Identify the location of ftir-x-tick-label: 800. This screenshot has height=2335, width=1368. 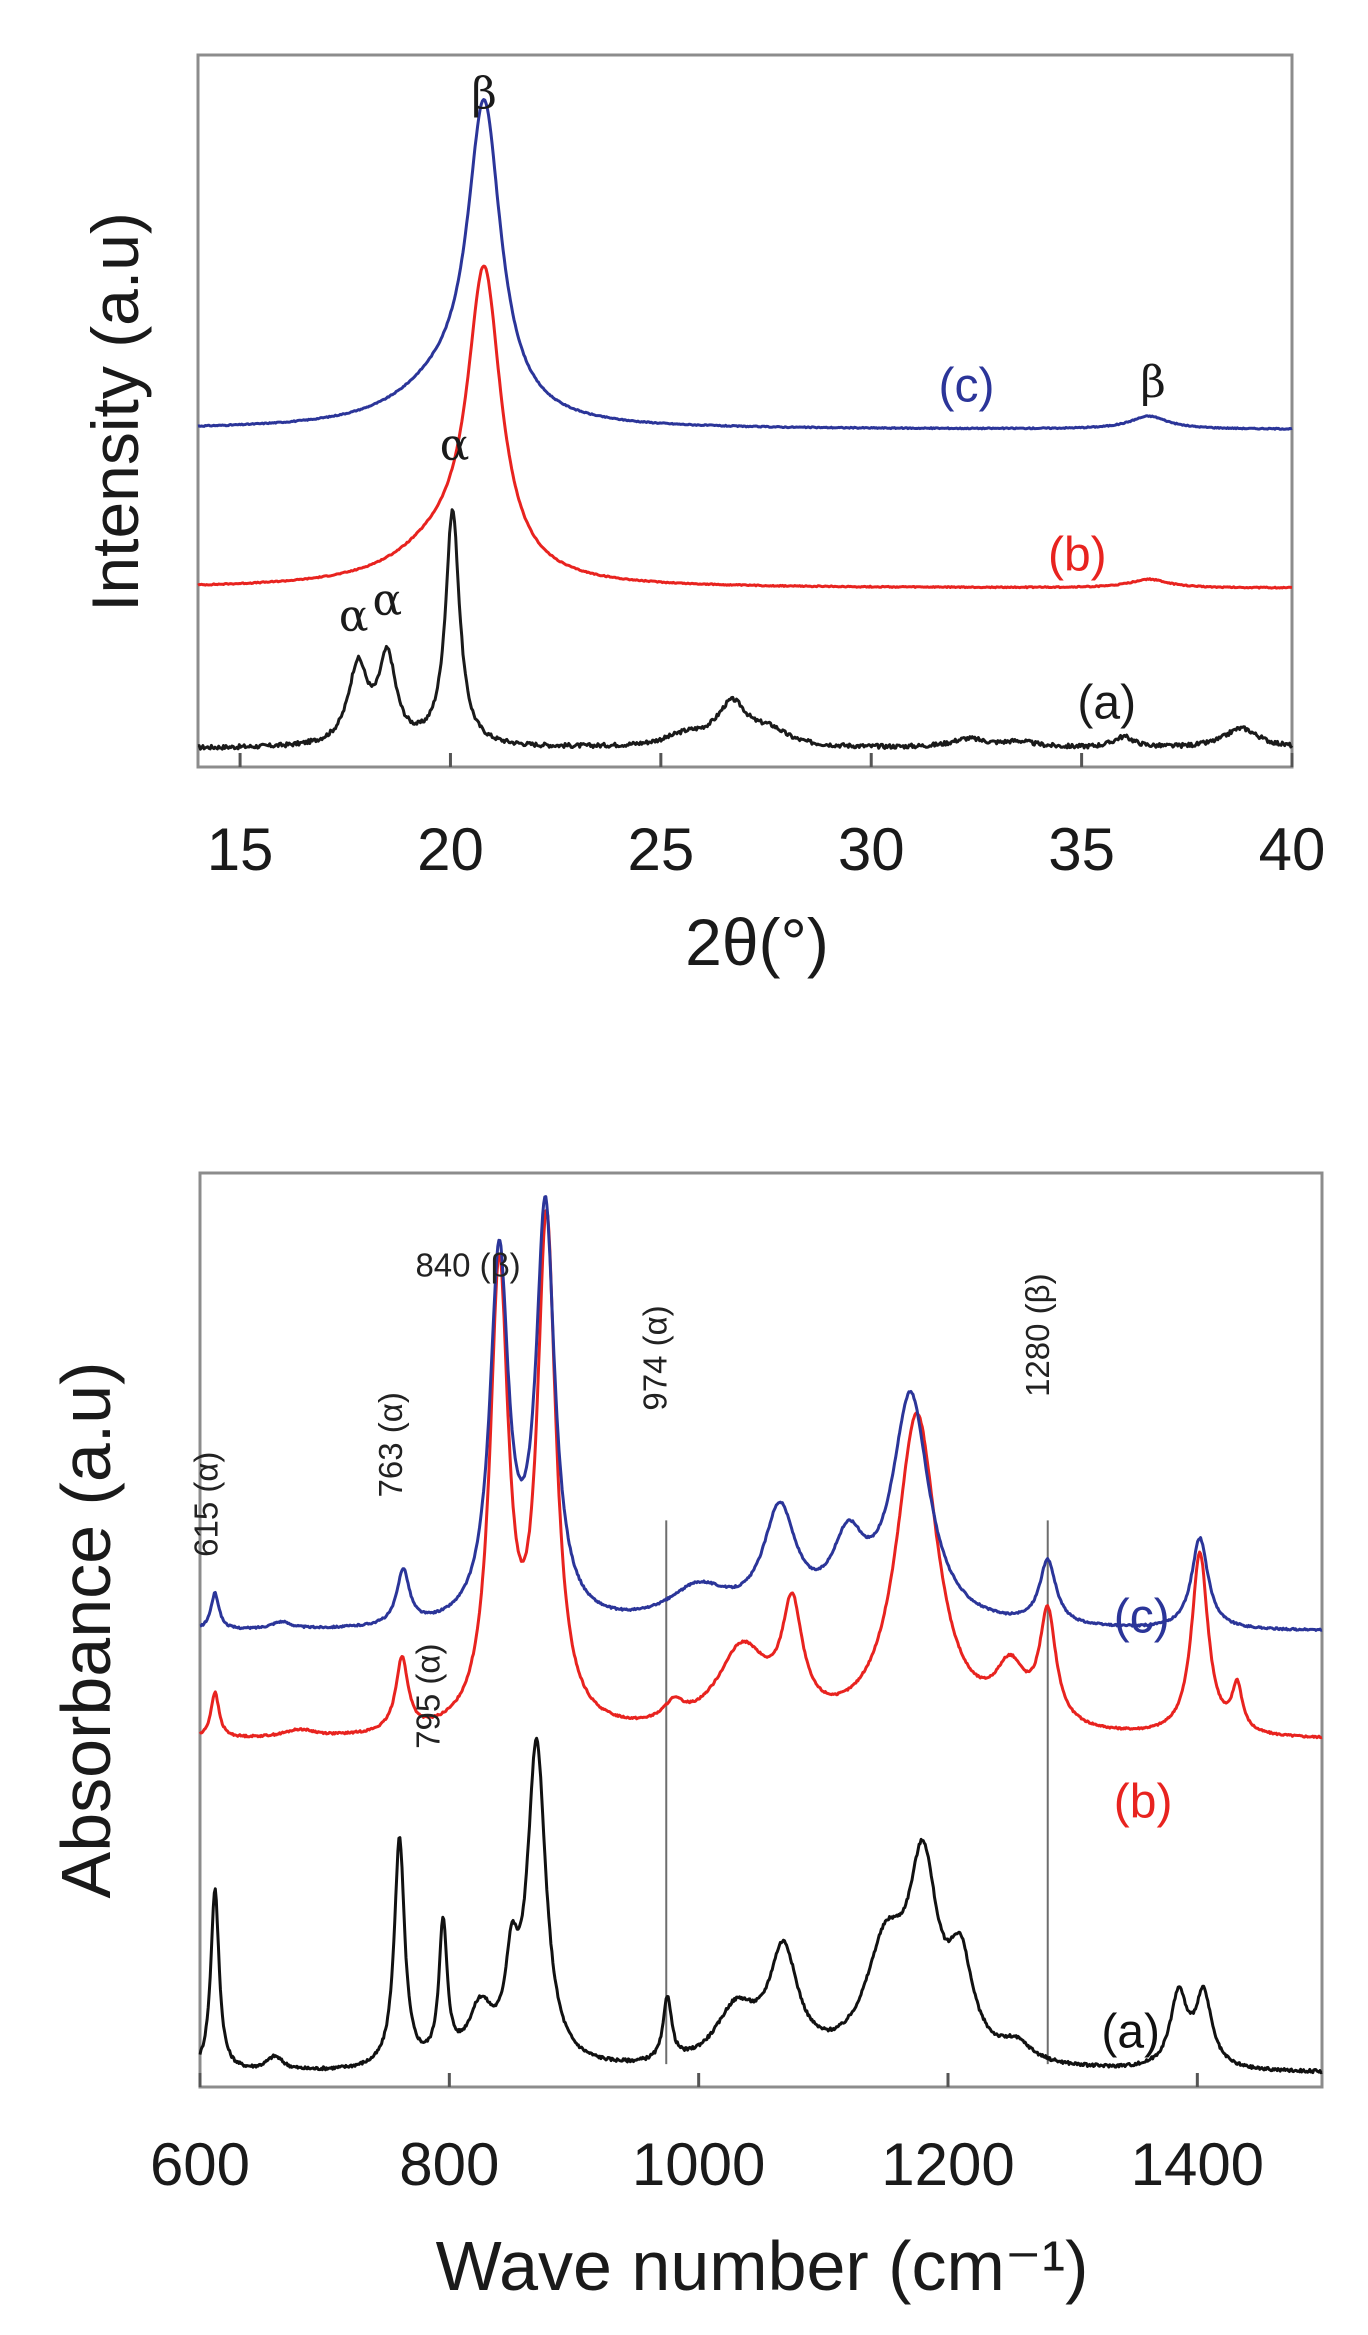
(449, 2164).